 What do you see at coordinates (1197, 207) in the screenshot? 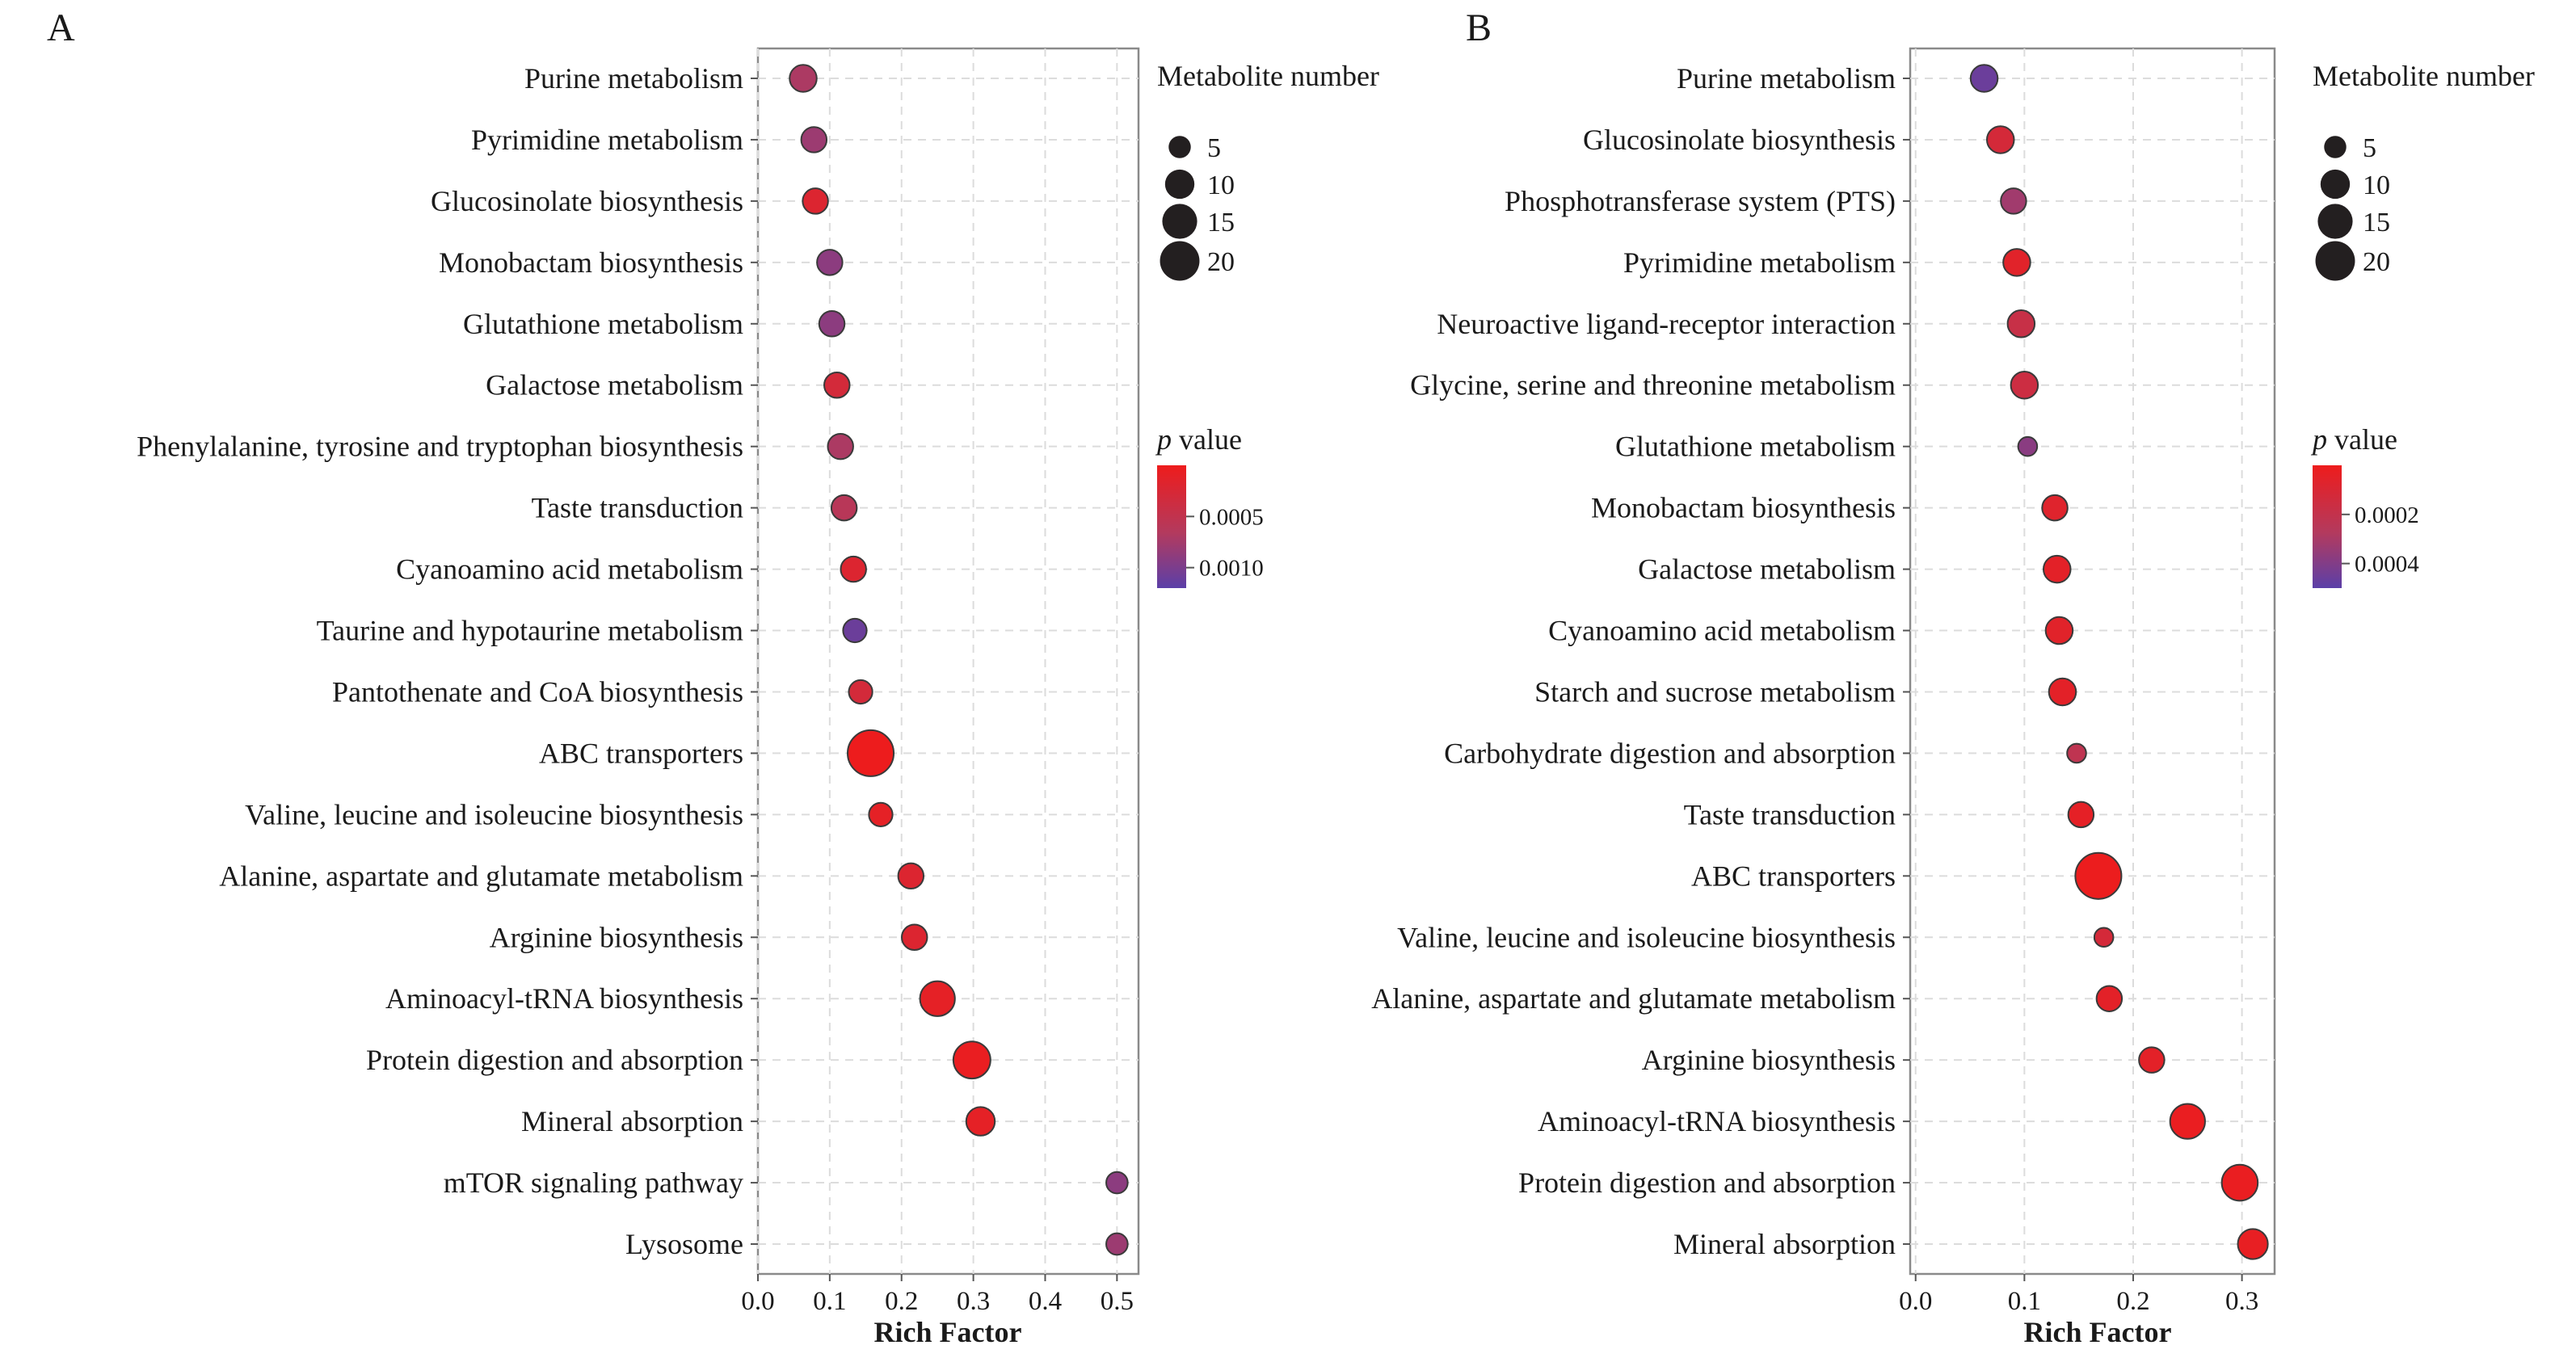
I see `size-legend-a: 5 10 15 20` at bounding box center [1197, 207].